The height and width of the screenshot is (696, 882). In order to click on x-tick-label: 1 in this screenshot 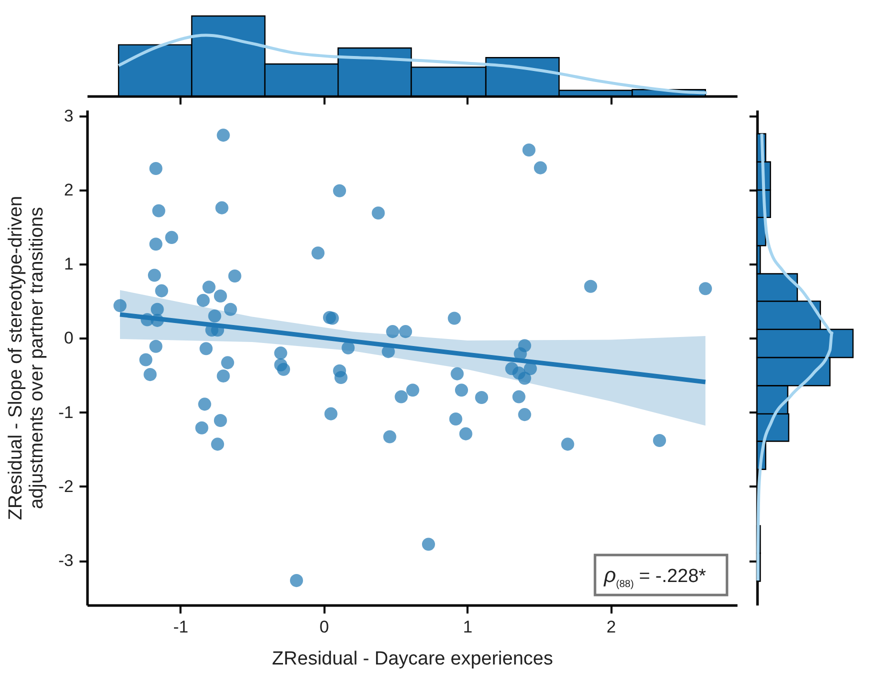, I will do `click(467, 627)`.